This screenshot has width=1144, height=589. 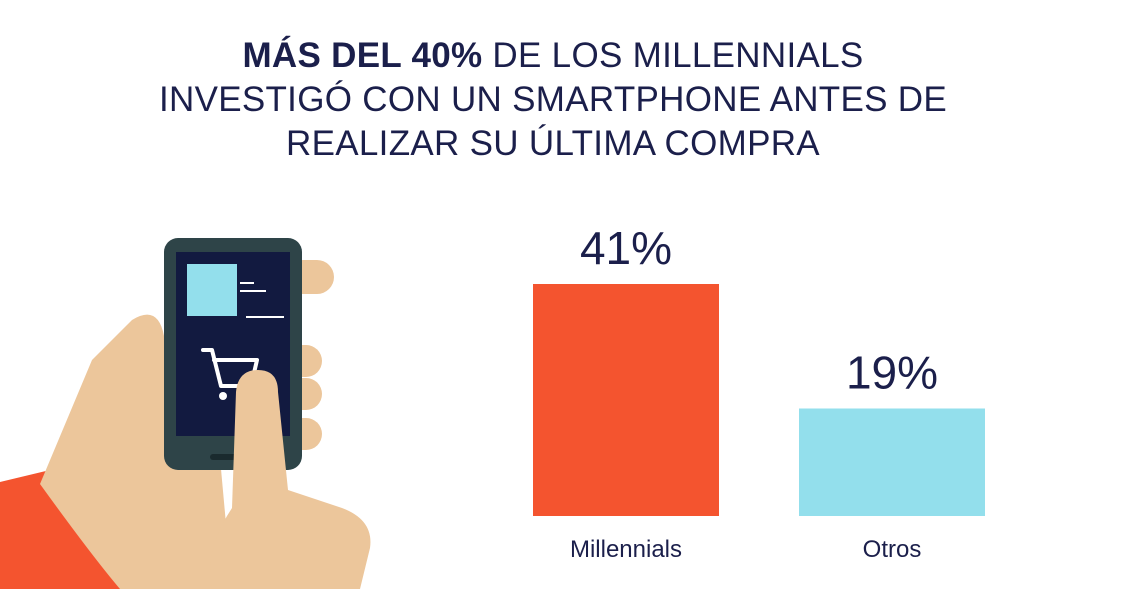 I want to click on title-line-3: REALIZAR SU ÚLTIMA COMPRA, so click(x=553, y=143).